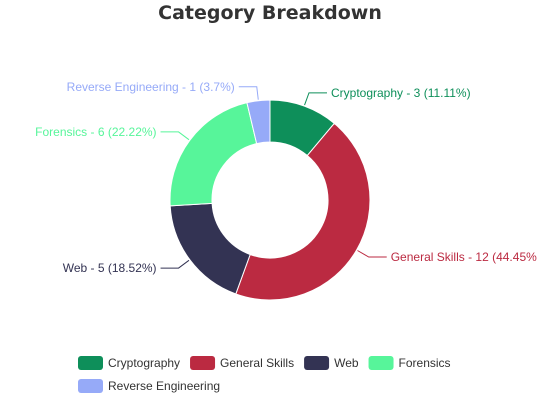 Image resolution: width=540 pixels, height=400 pixels. Describe the element at coordinates (346, 363) in the screenshot. I see `legend-label: Web` at that location.